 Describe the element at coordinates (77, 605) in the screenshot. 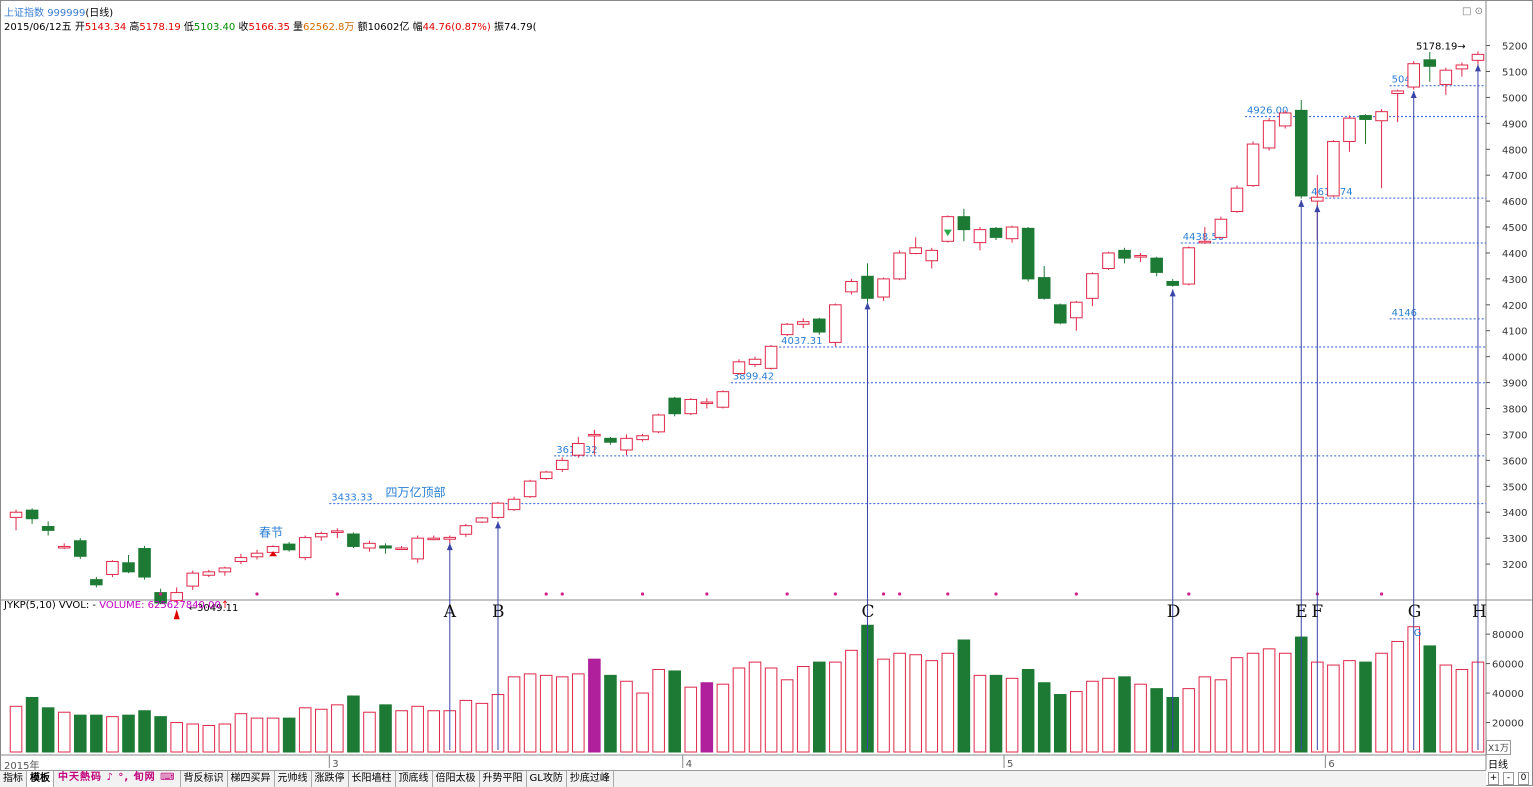

I see `indicator-vvol: VVOL: -` at that location.